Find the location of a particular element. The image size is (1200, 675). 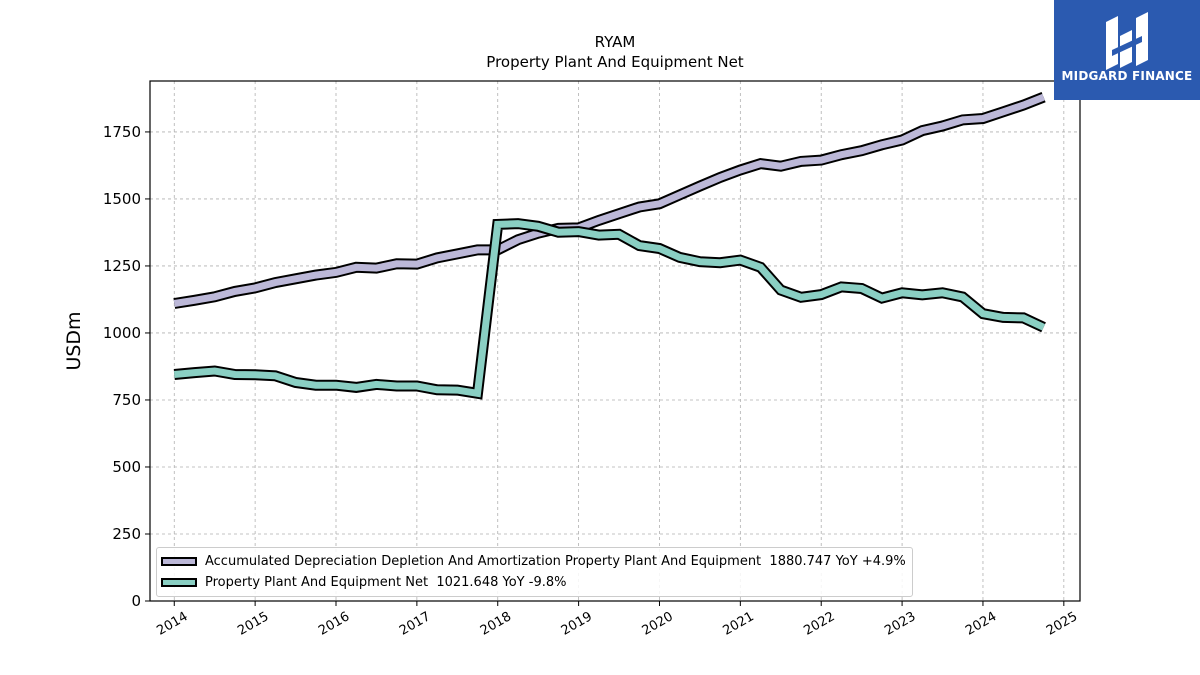

chart-subtitle: Property Plant And Equipment Net is located at coordinates (615, 62).